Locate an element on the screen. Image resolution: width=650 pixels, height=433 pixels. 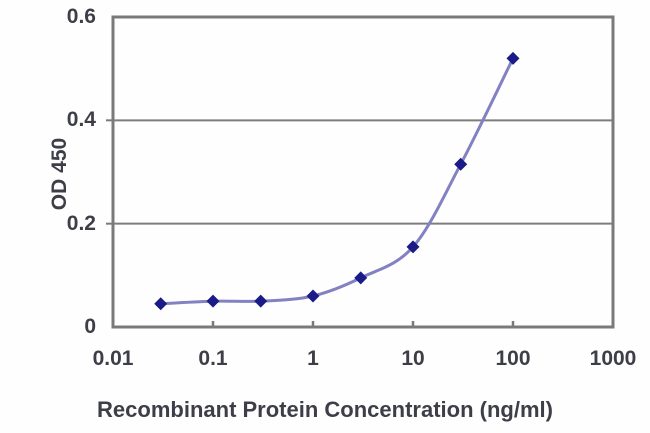
y-tick-label: 0.6 is located at coordinates (81, 16).